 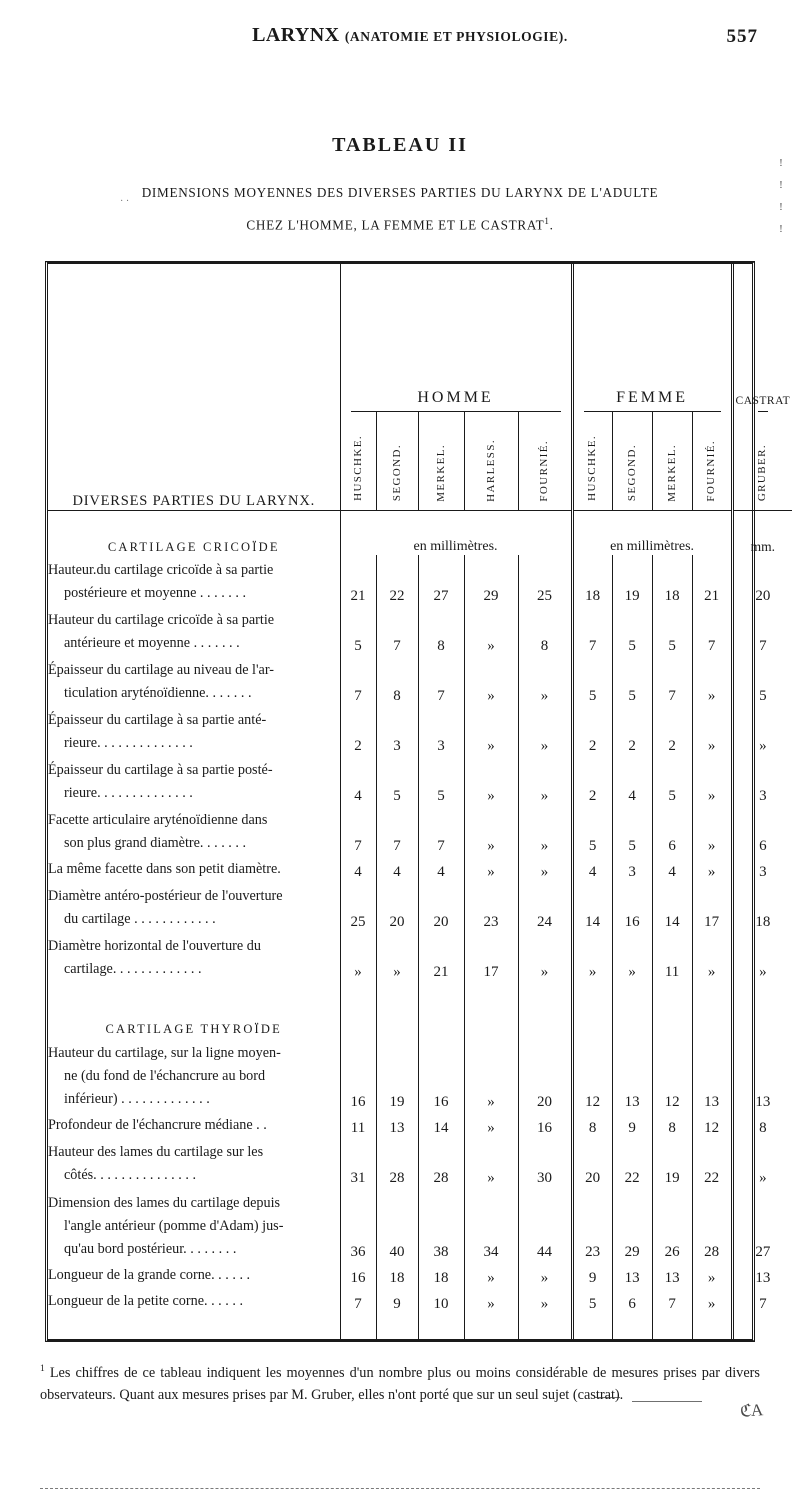 What do you see at coordinates (712, 462) in the screenshot?
I see `col-header-femme-fournie: FOURNIÉ.` at bounding box center [712, 462].